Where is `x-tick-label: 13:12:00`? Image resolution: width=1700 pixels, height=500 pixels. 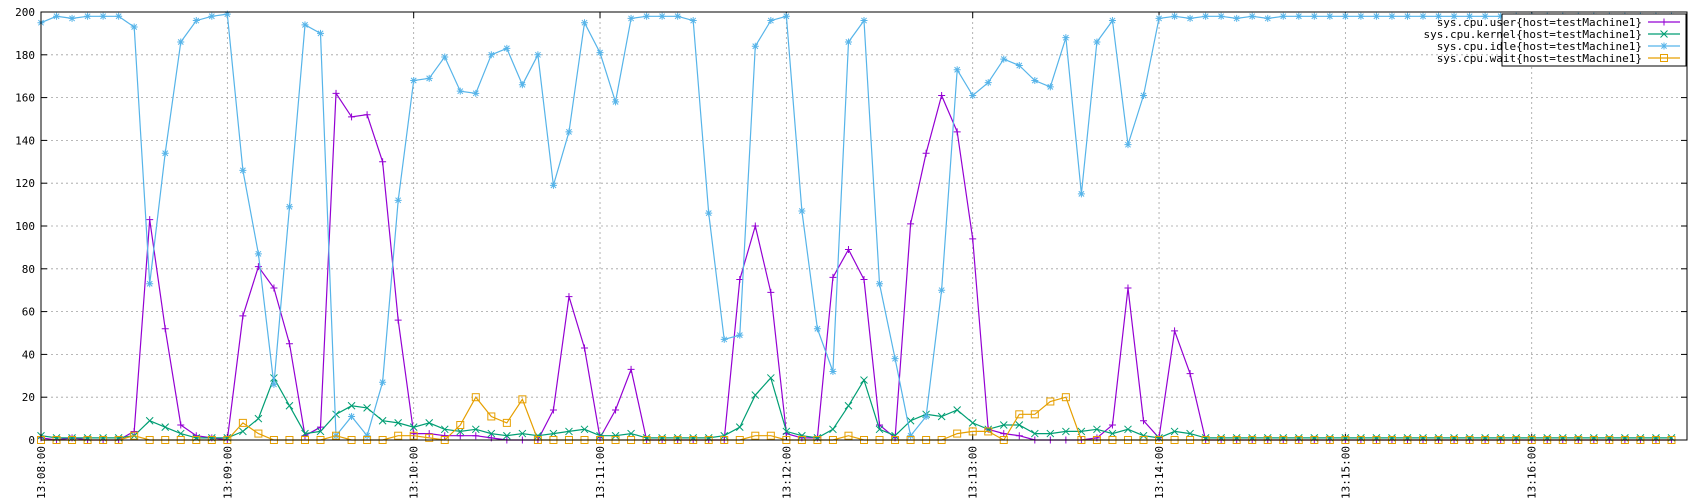 x-tick-label: 13:12:00 is located at coordinates (786, 472).